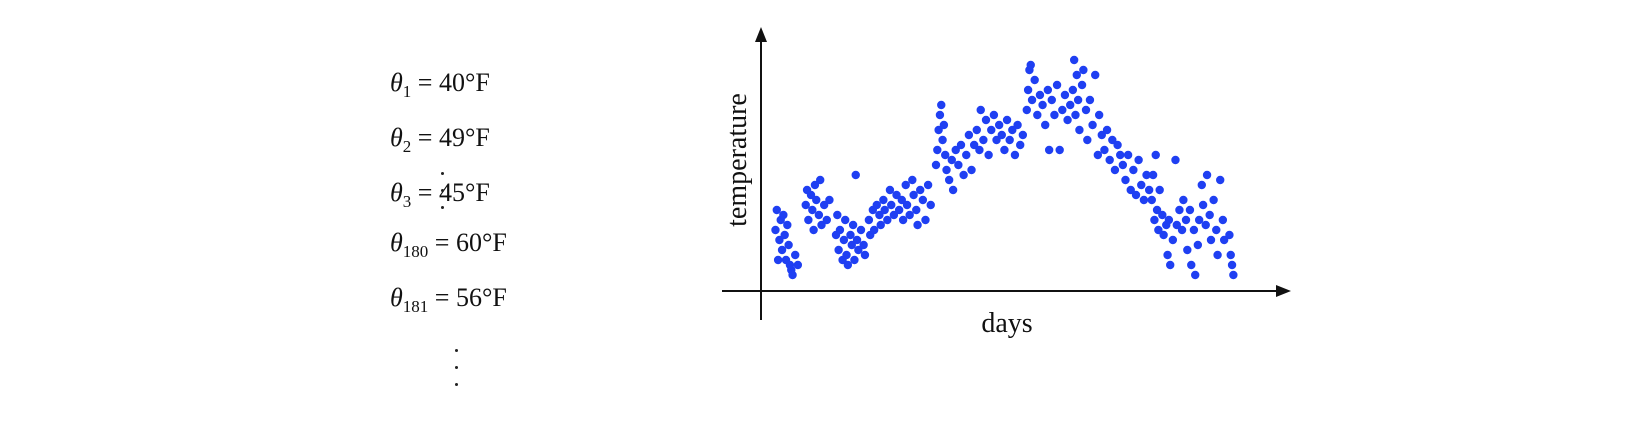  What do you see at coordinates (440, 140) in the screenshot?
I see `equation-theta-2: θ2 = 49°F` at bounding box center [440, 140].